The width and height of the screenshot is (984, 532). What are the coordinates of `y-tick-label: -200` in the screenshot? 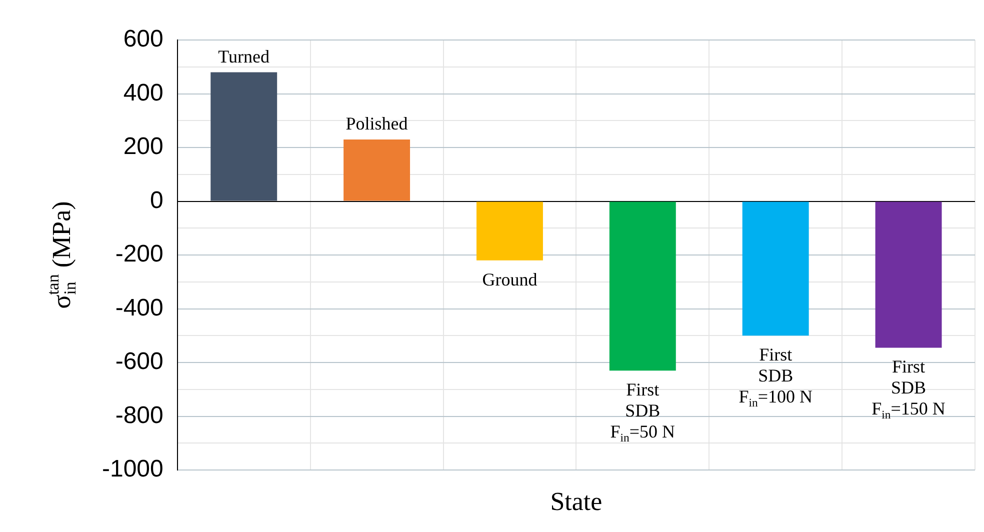 It's located at (139, 254).